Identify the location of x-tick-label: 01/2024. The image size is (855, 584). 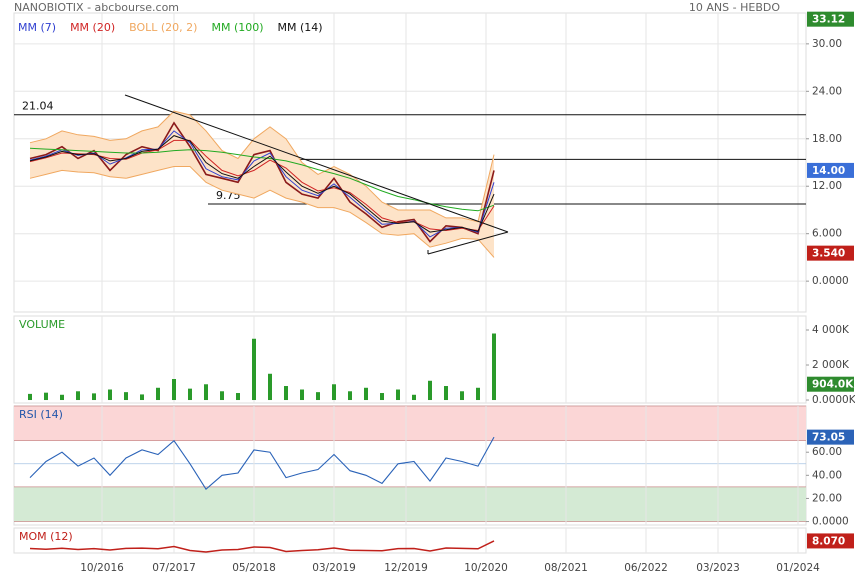
(798, 568).